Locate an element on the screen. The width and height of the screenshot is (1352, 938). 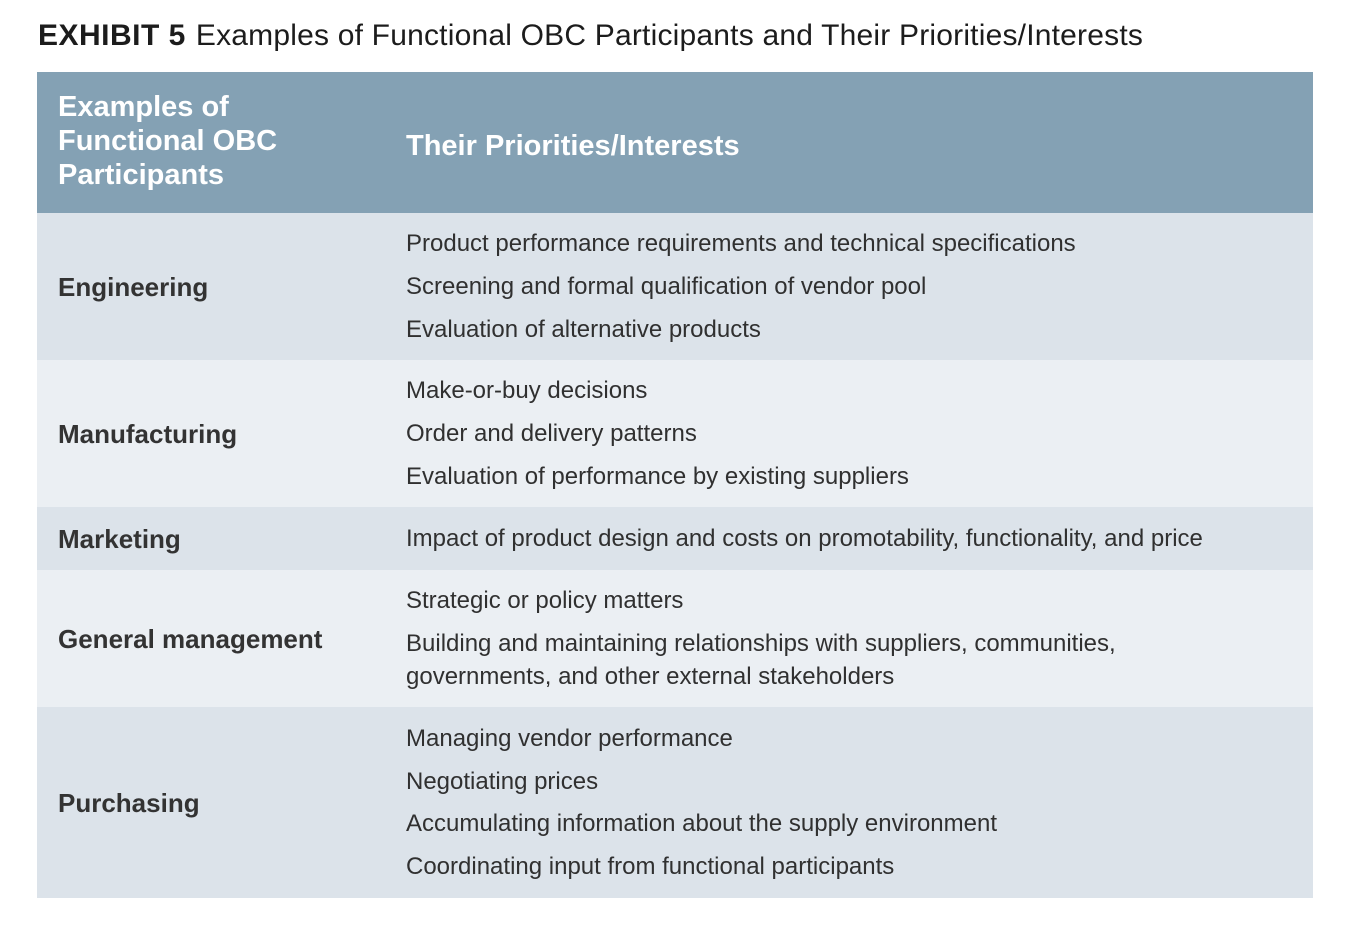
priority-item: Strategic or policy matters is located at coordinates (545, 601).